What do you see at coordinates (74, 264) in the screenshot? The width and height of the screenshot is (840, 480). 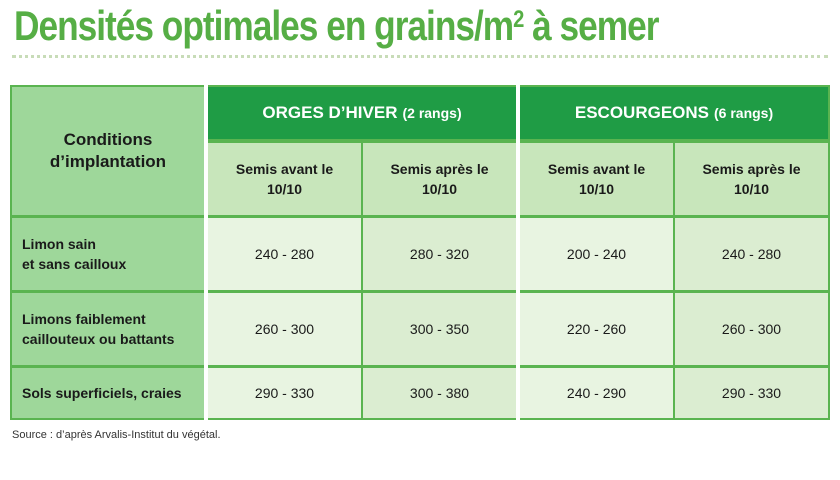 I see `row-label-line2: et sans cailloux` at bounding box center [74, 264].